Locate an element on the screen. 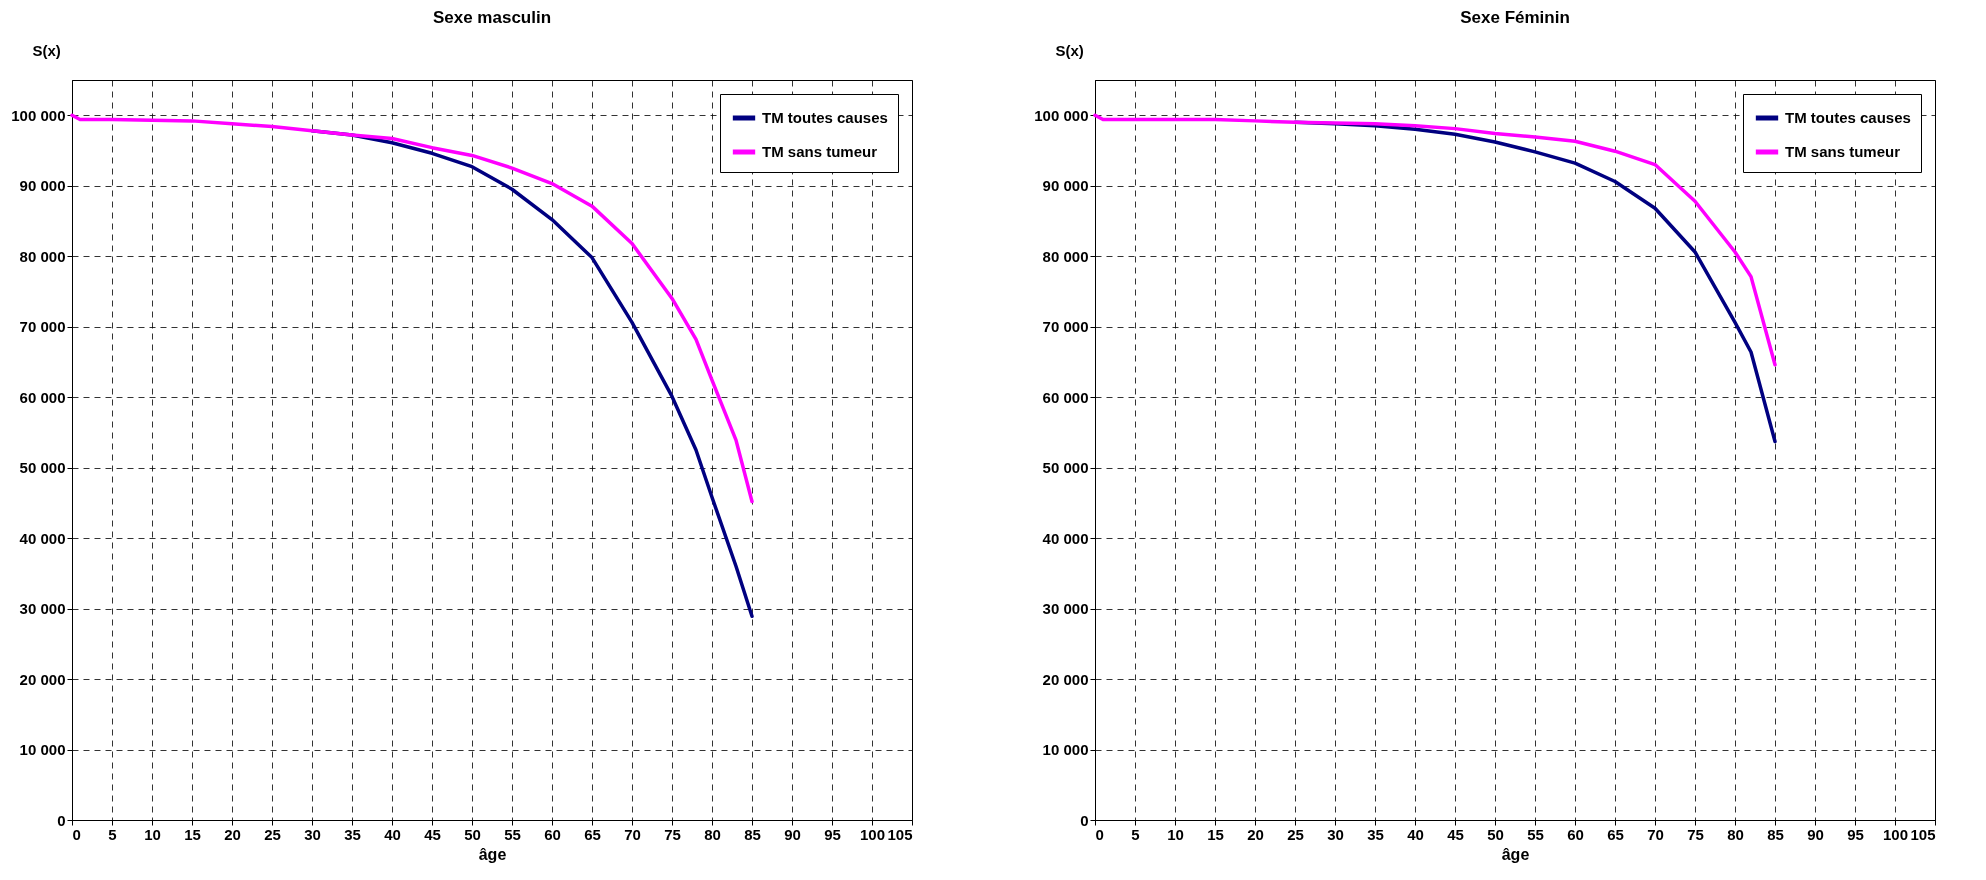  chart-title: Sexe Féminin is located at coordinates (1515, 17).